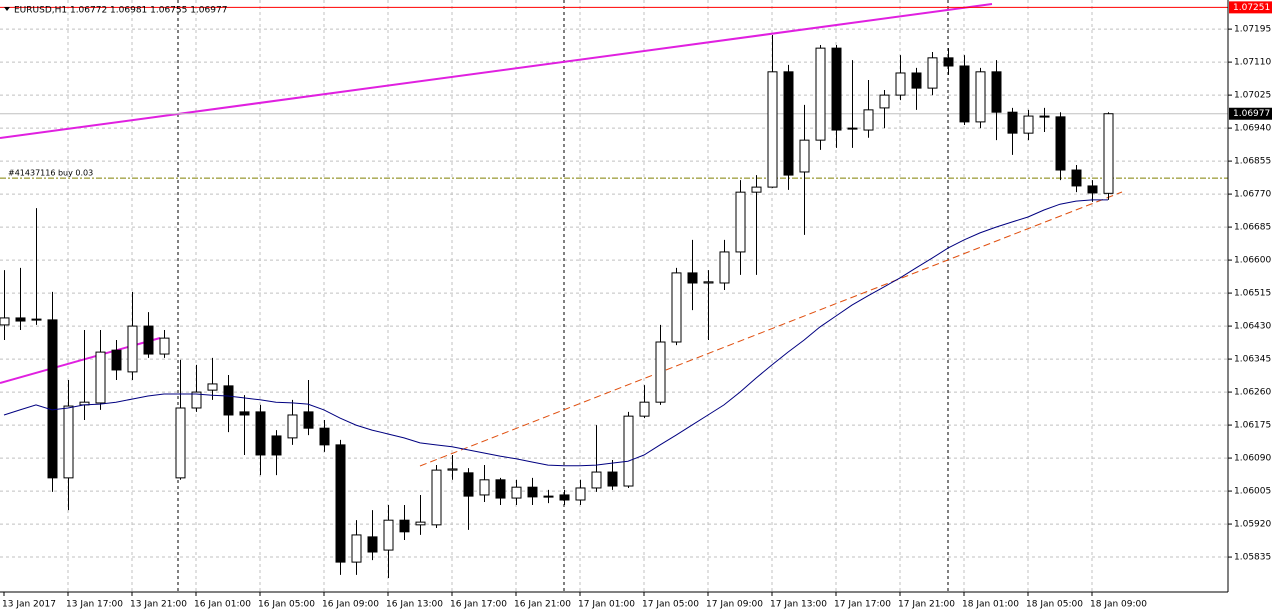 This screenshot has width=1272, height=616. What do you see at coordinates (670, 605) in the screenshot?
I see `x-tick-label: 17 Jan 05:00` at bounding box center [670, 605].